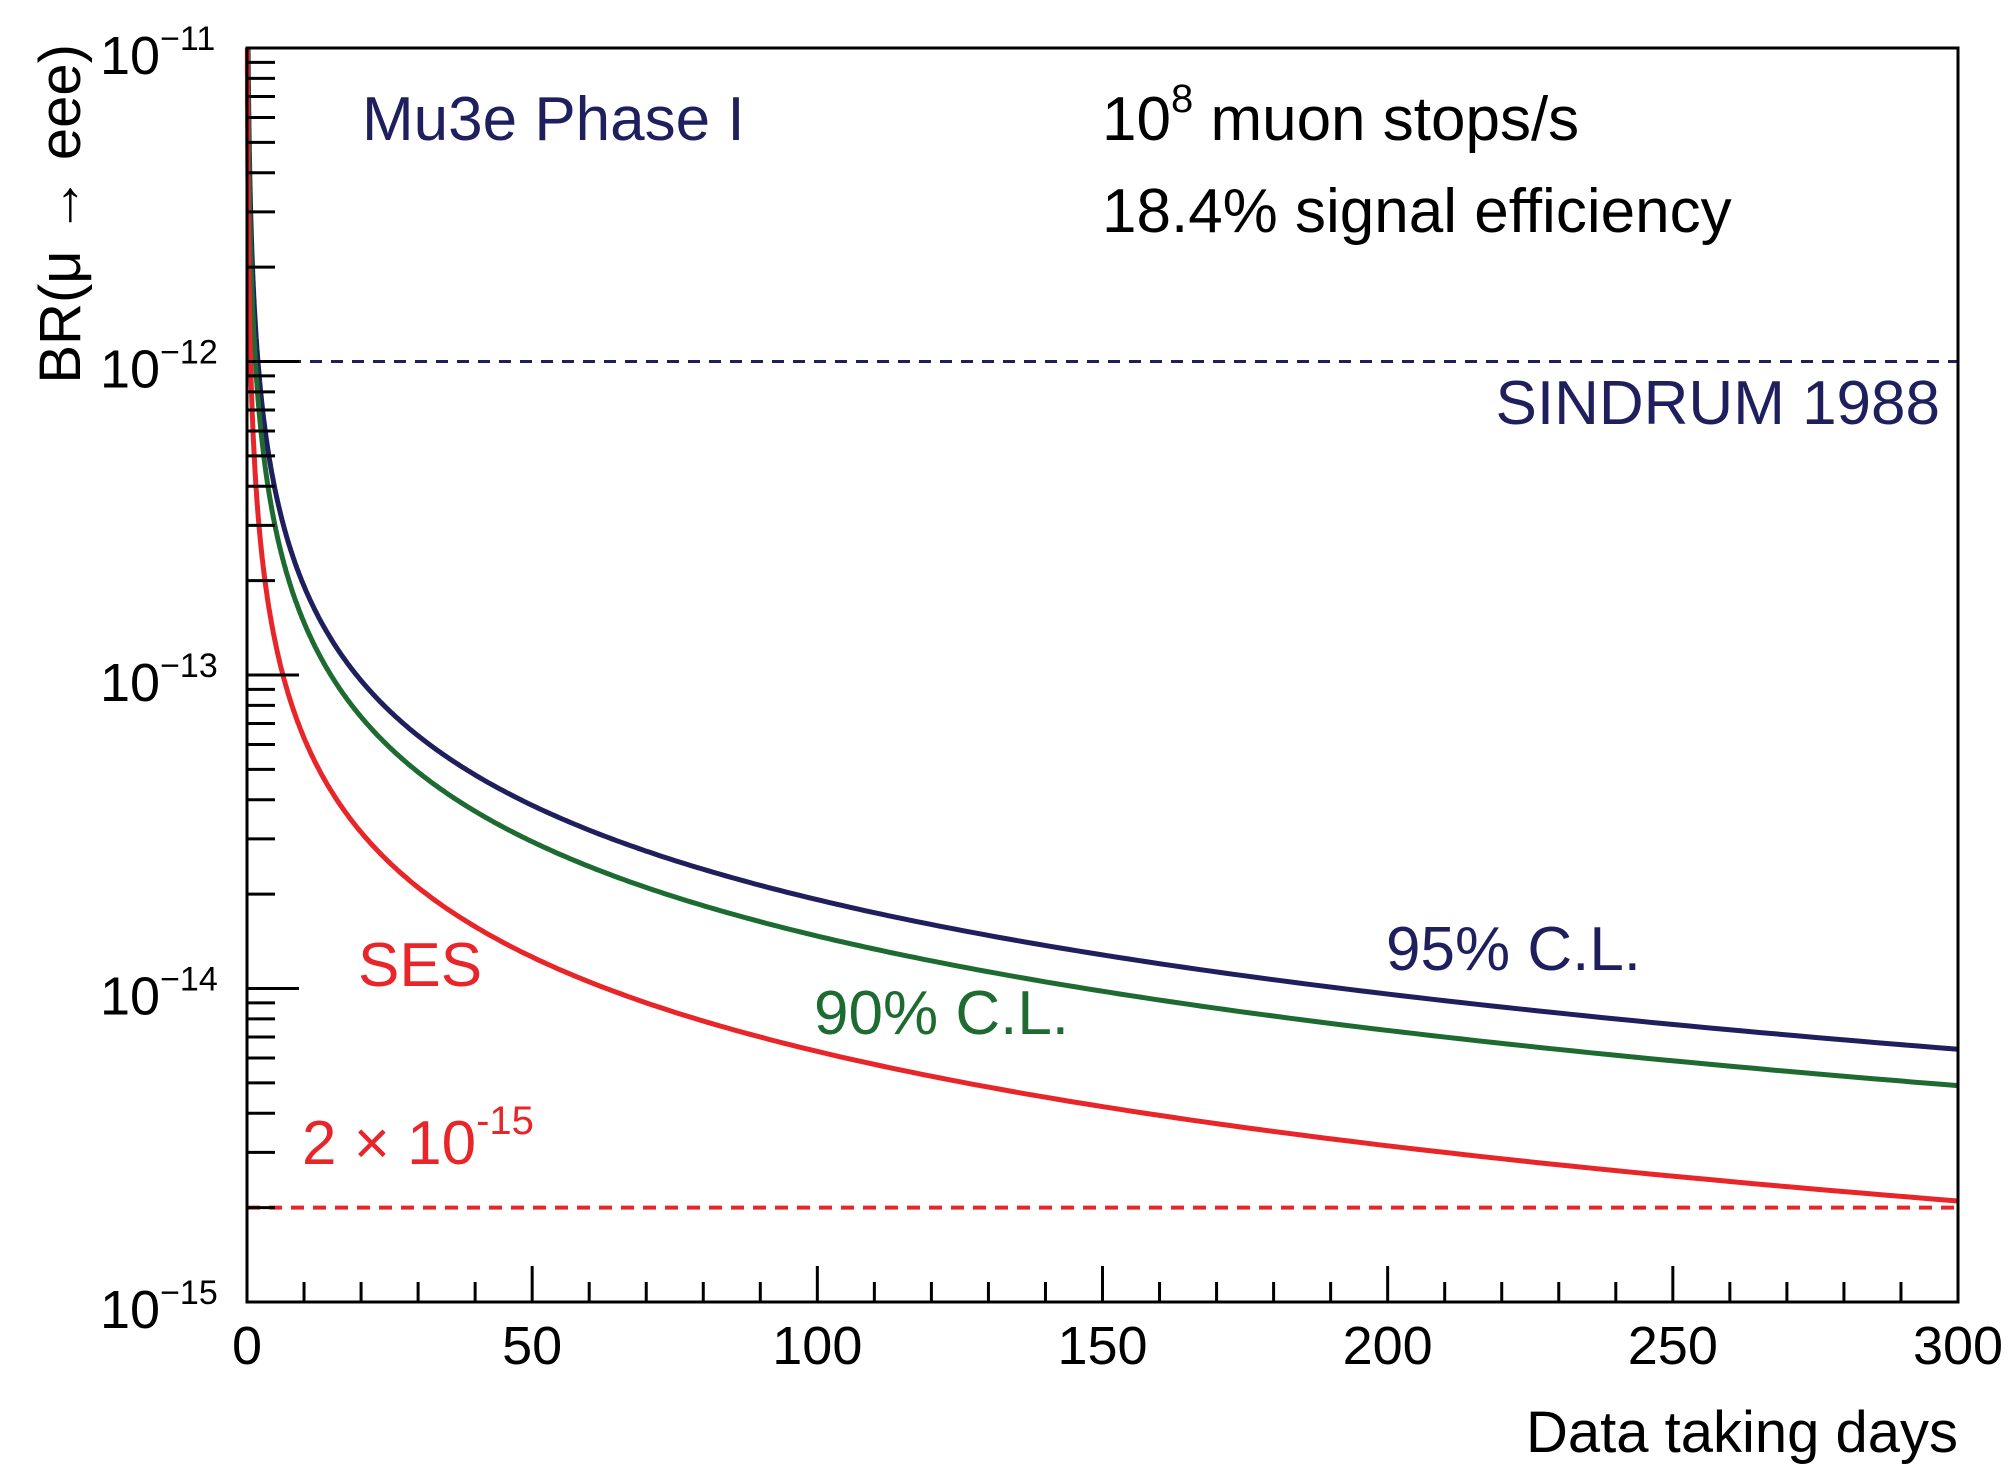 The width and height of the screenshot is (2008, 1484). I want to click on x-tick-label: 200, so click(1388, 1346).